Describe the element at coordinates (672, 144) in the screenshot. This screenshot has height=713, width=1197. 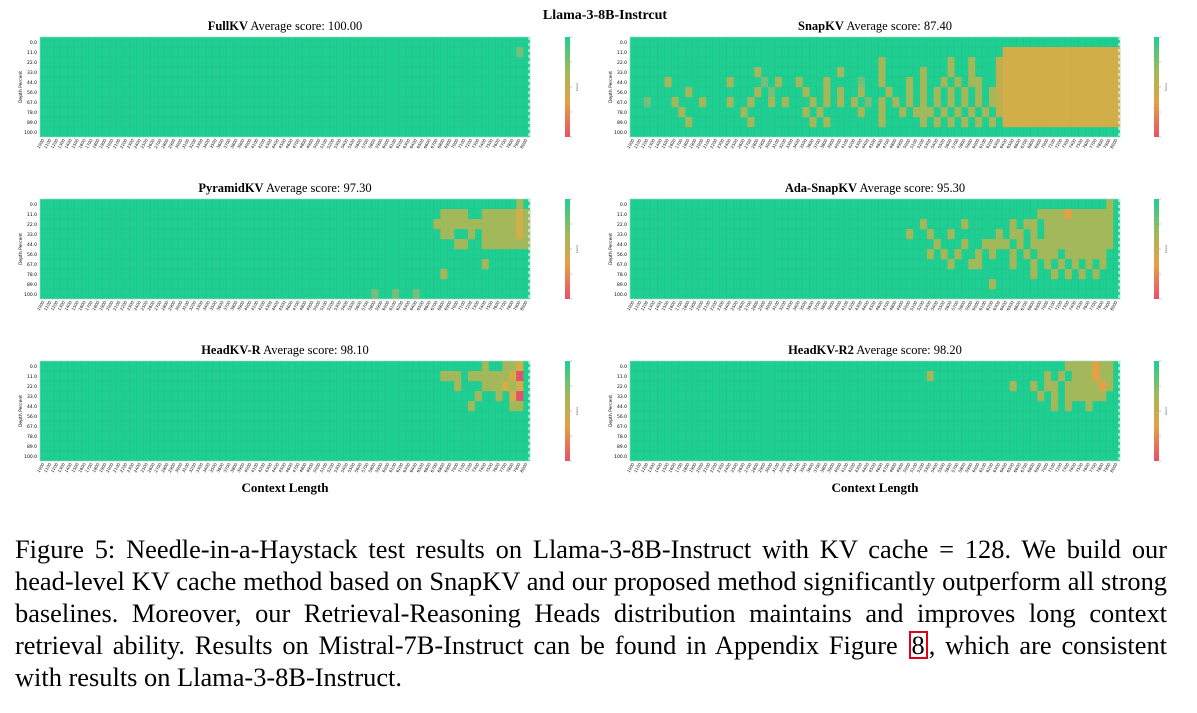
I see `x-tick-label: 1600` at that location.